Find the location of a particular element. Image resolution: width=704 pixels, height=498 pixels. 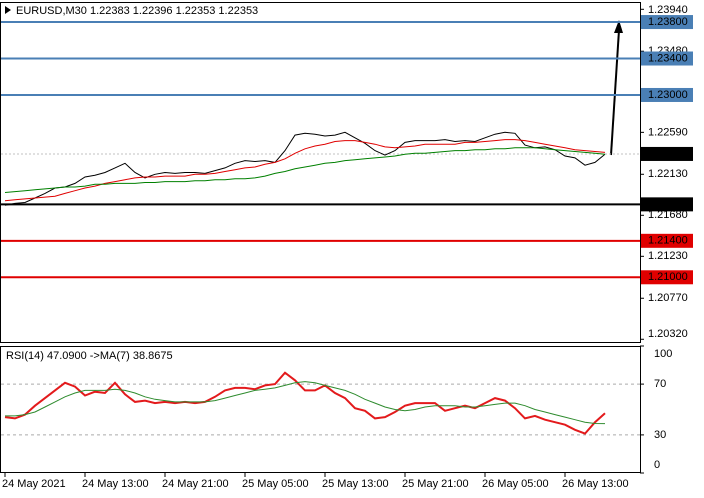

level-label: 1.21000 is located at coordinates (668, 277).